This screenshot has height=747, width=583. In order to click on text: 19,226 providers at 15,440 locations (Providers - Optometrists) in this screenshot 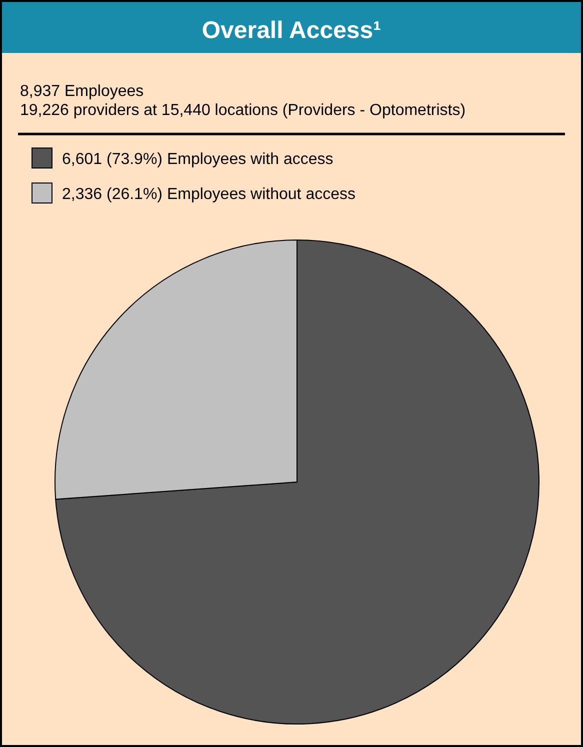, I will do `click(243, 110)`.